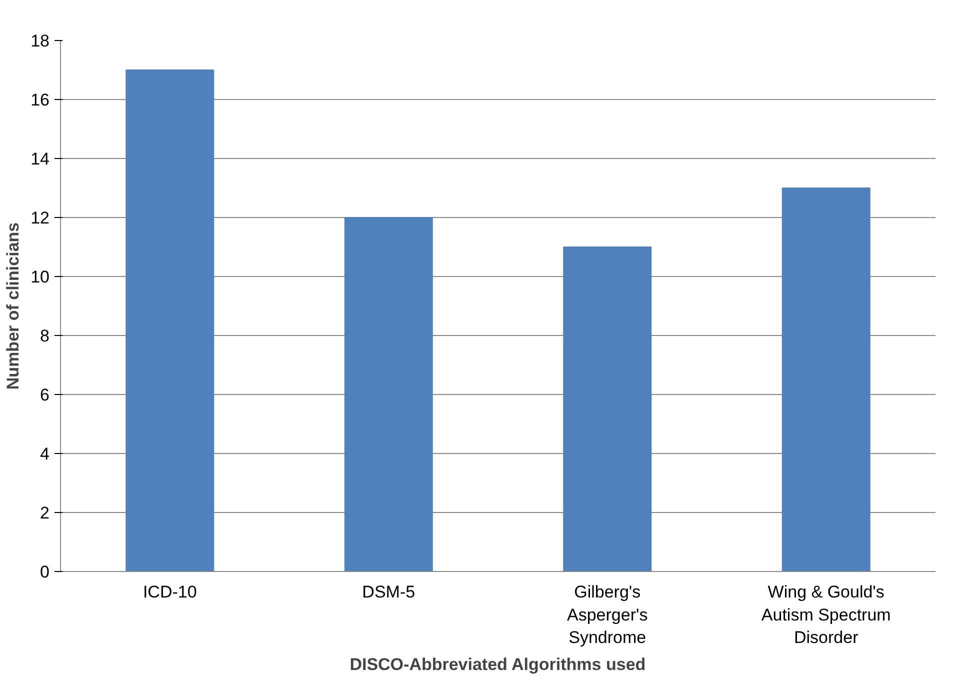 The width and height of the screenshot is (956, 683). What do you see at coordinates (45, 513) in the screenshot?
I see `y-tick-label: 2` at bounding box center [45, 513].